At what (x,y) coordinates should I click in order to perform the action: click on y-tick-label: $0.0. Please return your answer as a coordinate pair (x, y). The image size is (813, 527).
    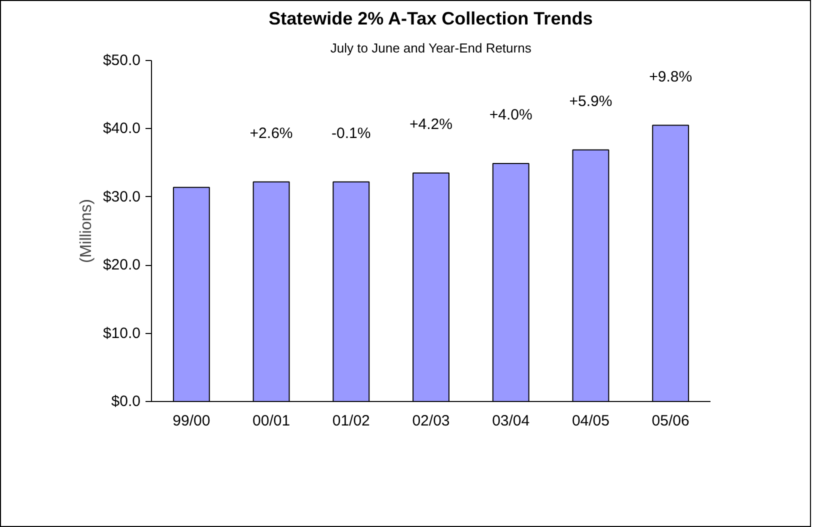
    Looking at the image, I should click on (126, 401).